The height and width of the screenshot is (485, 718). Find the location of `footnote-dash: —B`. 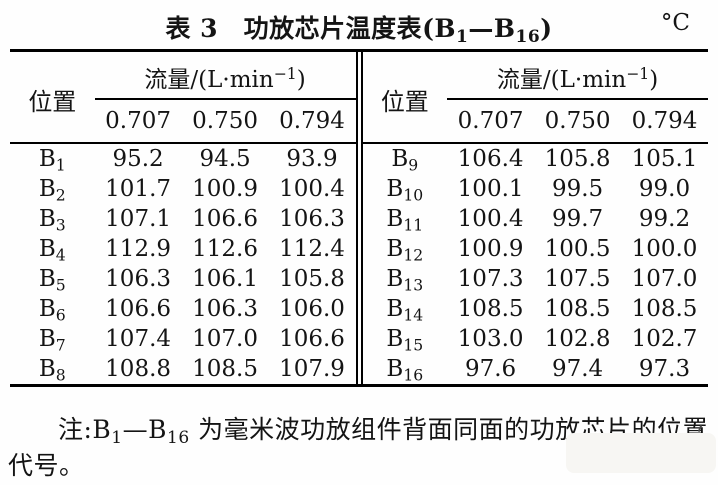

footnote-dash: —B is located at coordinates (144, 429).